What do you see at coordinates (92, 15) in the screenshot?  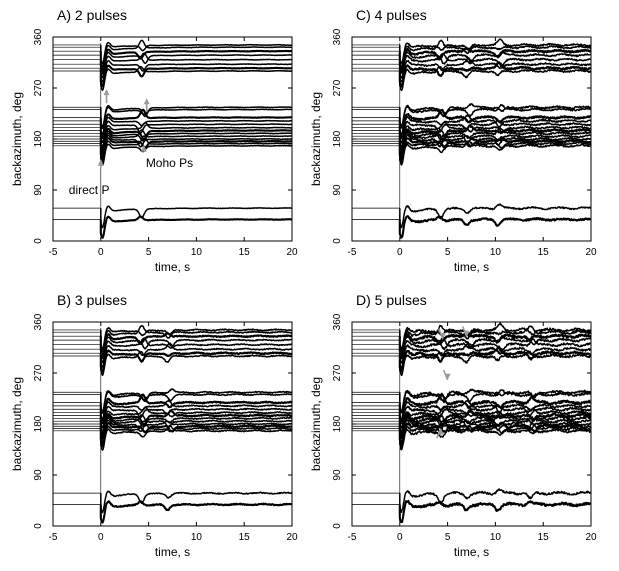 I see `panel-title: A) 2 pulses` at bounding box center [92, 15].